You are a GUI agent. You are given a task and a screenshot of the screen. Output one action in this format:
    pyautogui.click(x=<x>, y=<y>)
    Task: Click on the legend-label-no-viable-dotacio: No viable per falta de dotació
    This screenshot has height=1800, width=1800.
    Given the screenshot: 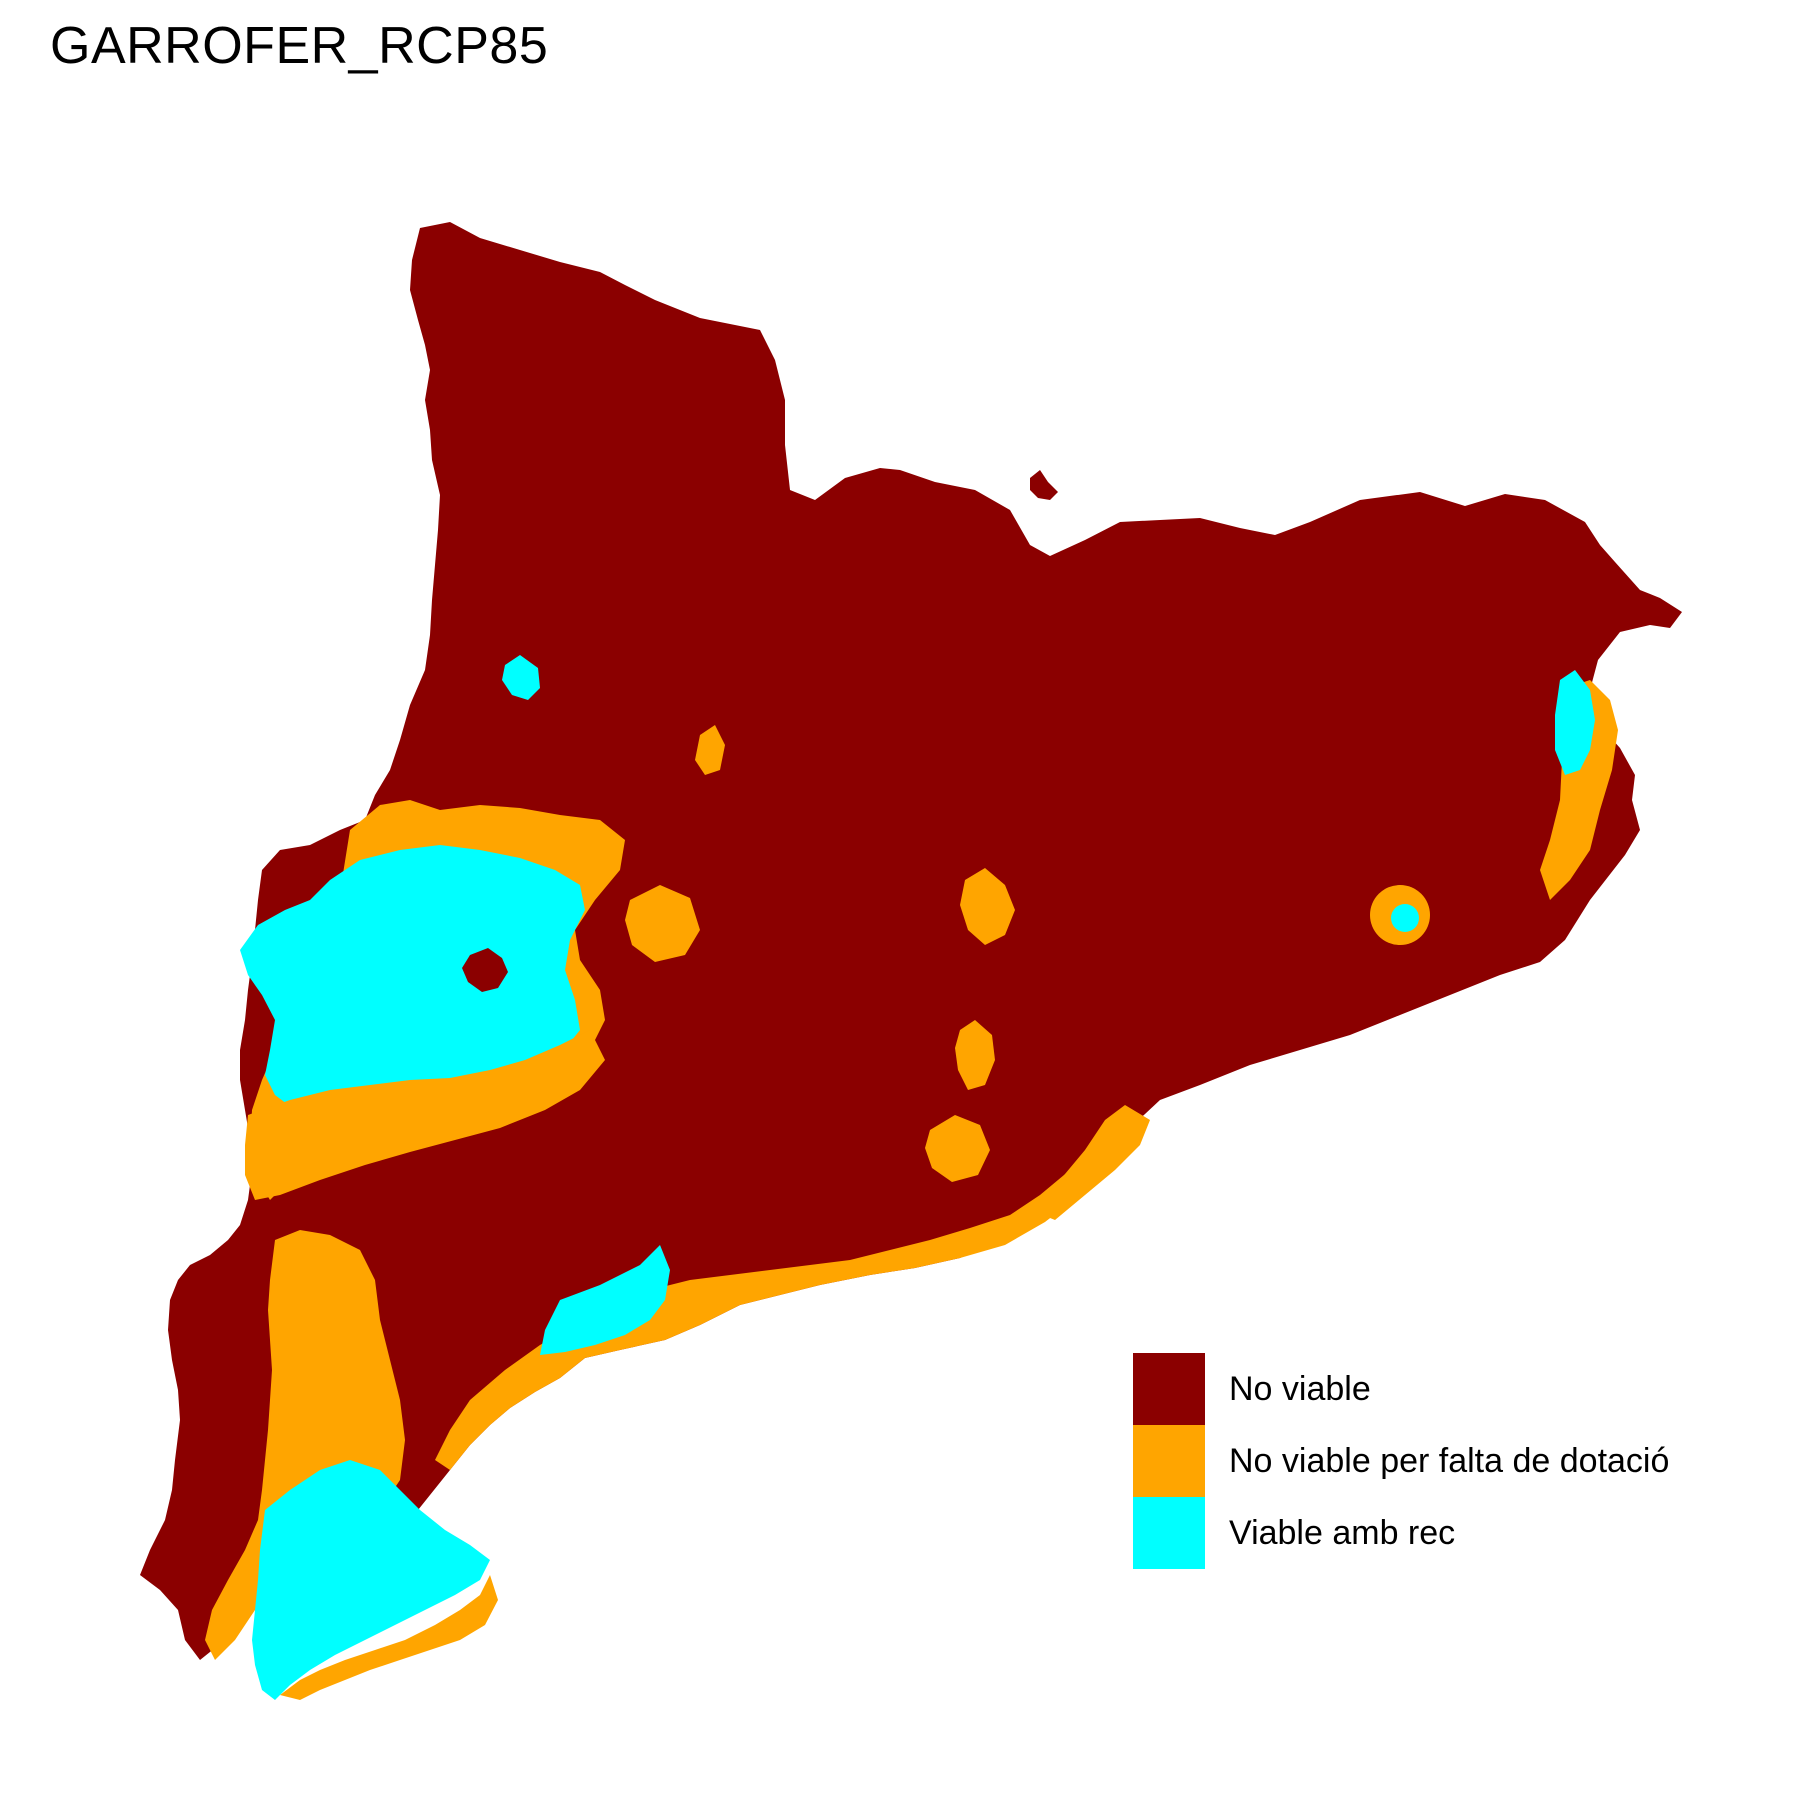 What is the action you would take?
    pyautogui.click(x=1449, y=1460)
    